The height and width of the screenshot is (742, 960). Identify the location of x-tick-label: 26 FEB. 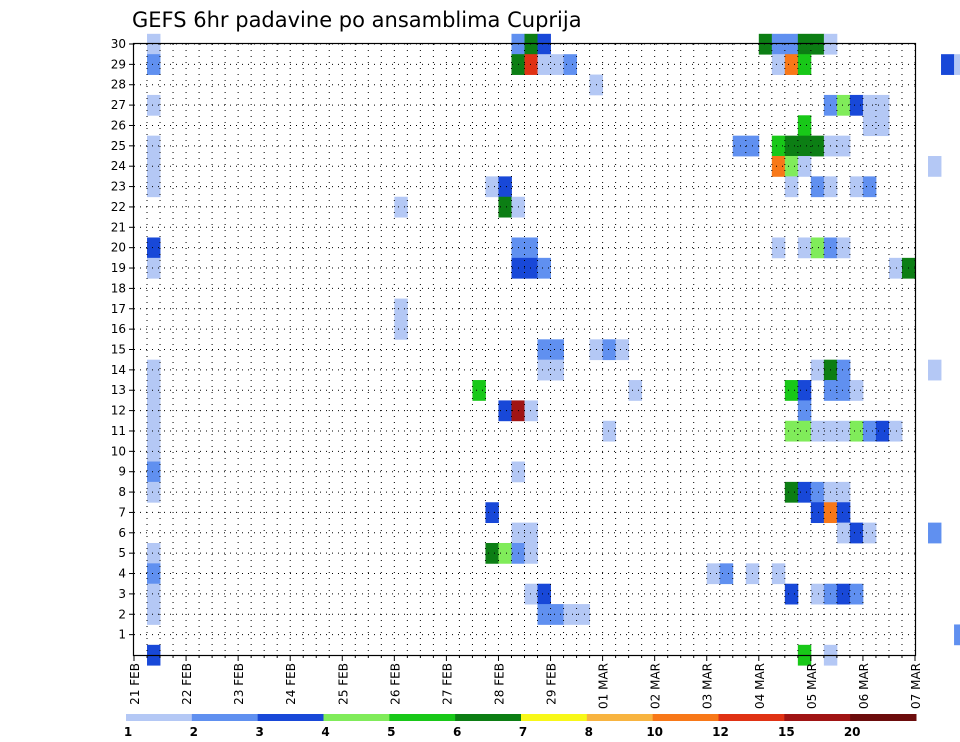
(395, 684).